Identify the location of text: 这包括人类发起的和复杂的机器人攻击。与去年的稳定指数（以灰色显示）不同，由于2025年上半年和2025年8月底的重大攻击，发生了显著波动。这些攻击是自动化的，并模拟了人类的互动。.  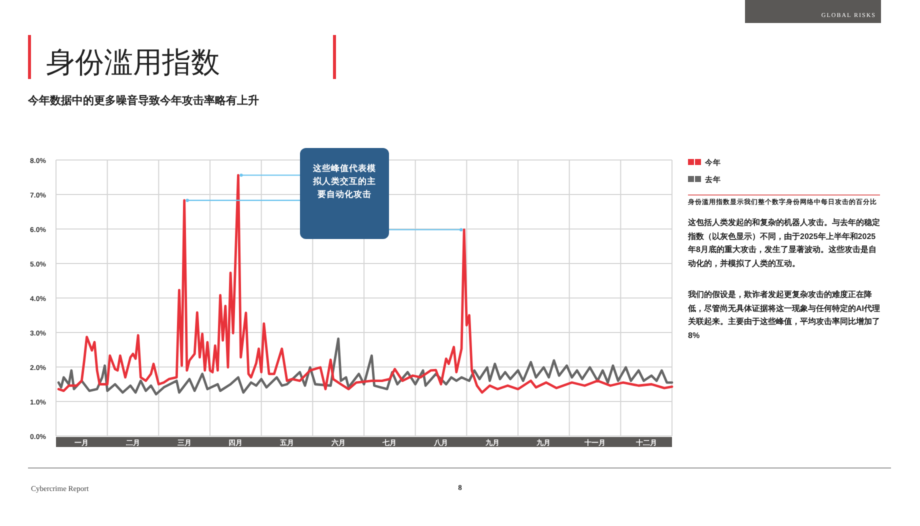
(784, 243).